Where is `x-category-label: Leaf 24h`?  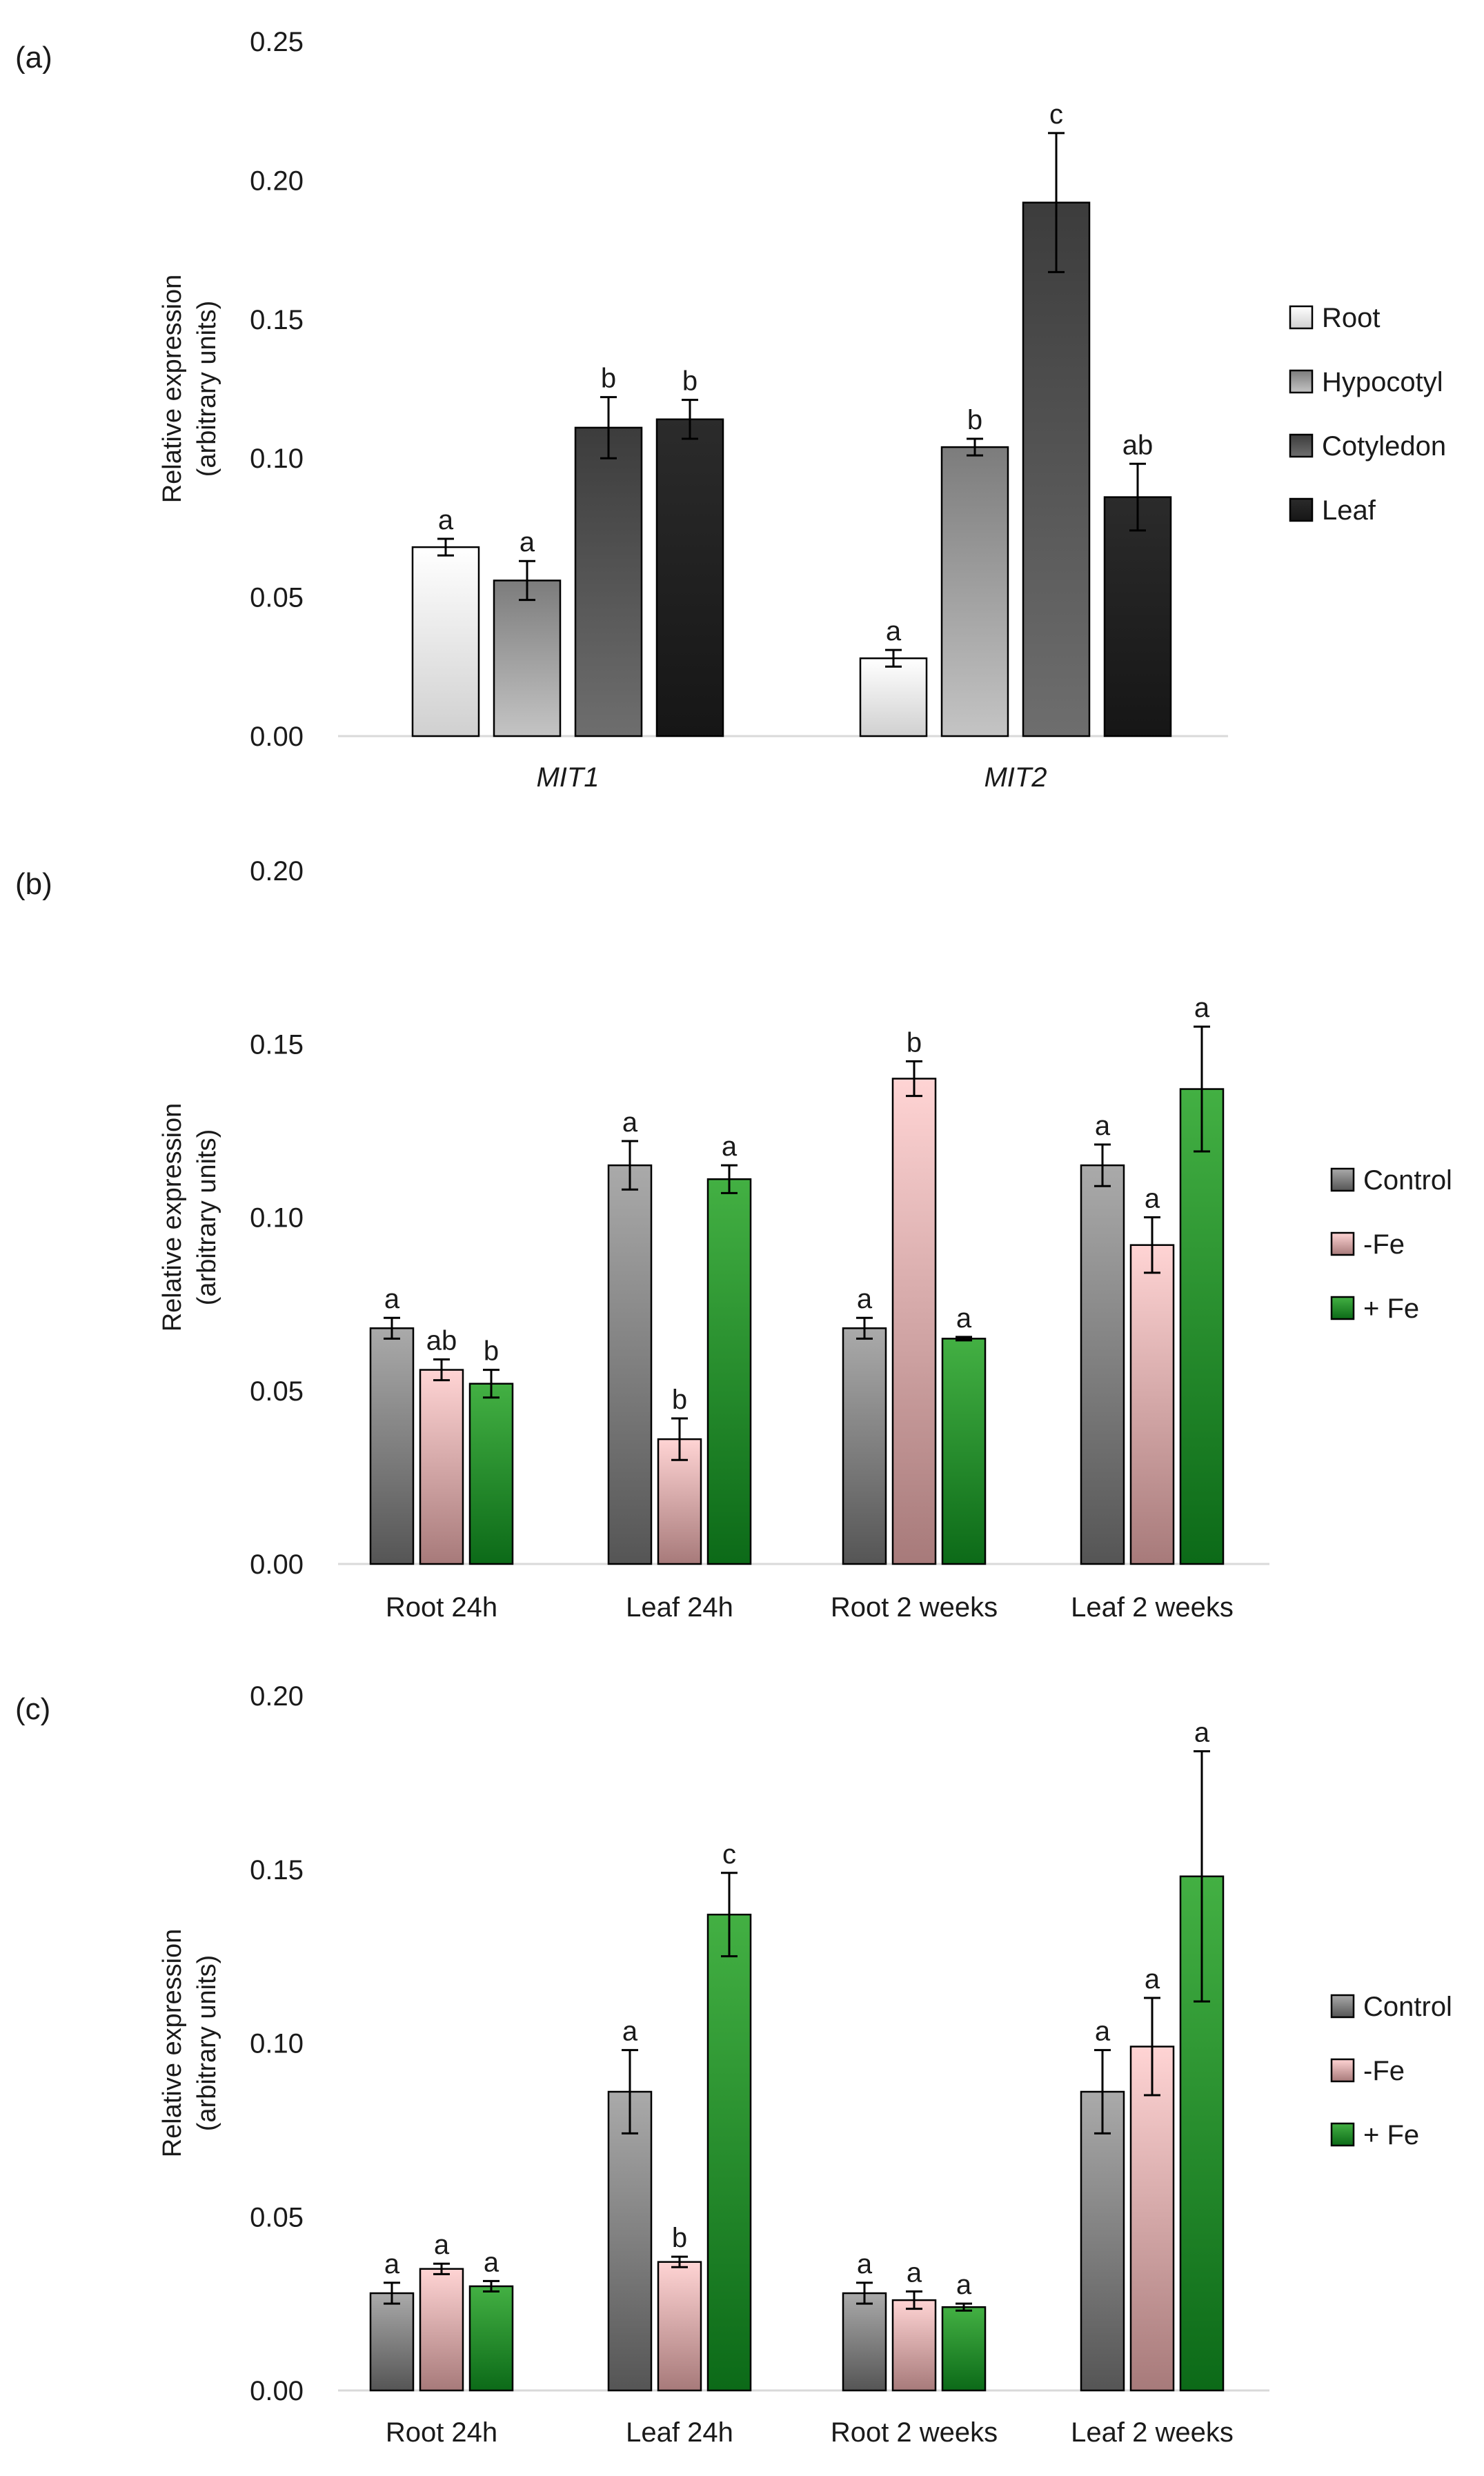 x-category-label: Leaf 24h is located at coordinates (679, 1607).